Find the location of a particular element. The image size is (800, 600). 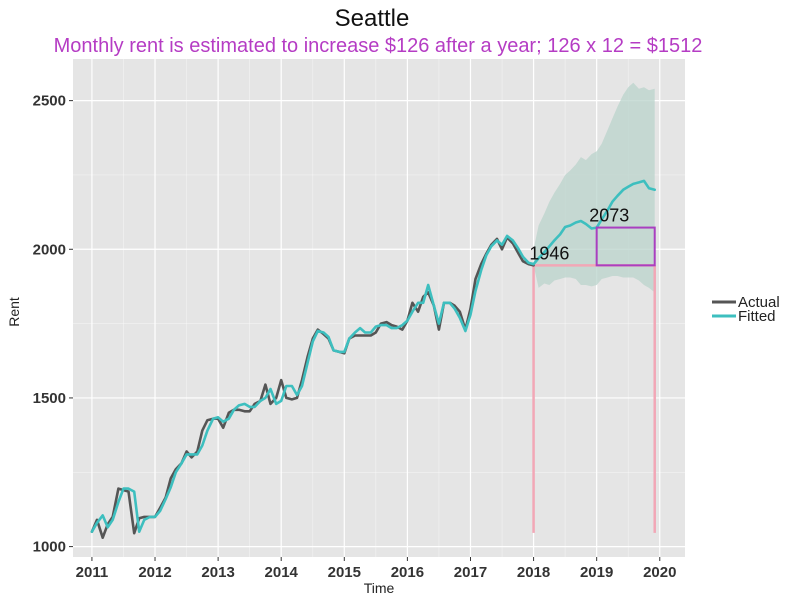

confidence-band is located at coordinates (594, 187).